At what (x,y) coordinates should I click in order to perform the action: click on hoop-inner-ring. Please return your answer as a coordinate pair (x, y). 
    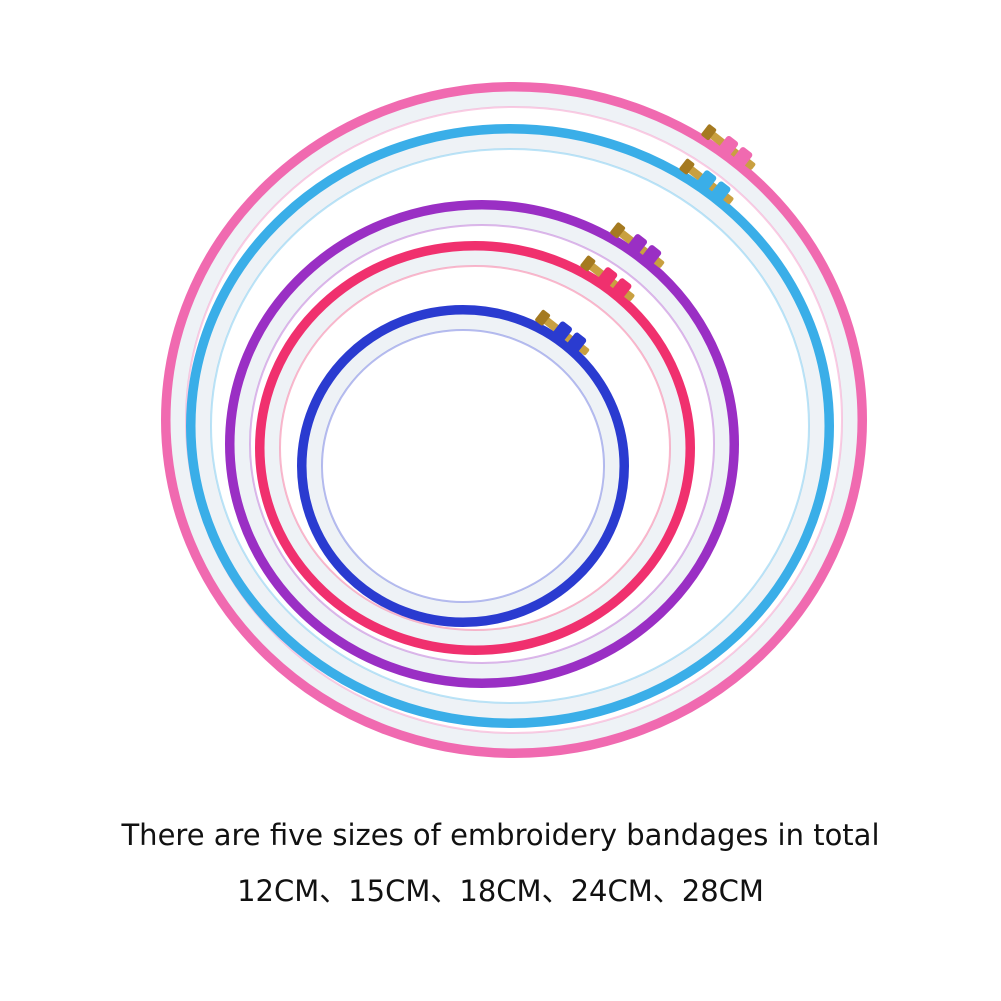
    Looking at the image, I should click on (463, 466).